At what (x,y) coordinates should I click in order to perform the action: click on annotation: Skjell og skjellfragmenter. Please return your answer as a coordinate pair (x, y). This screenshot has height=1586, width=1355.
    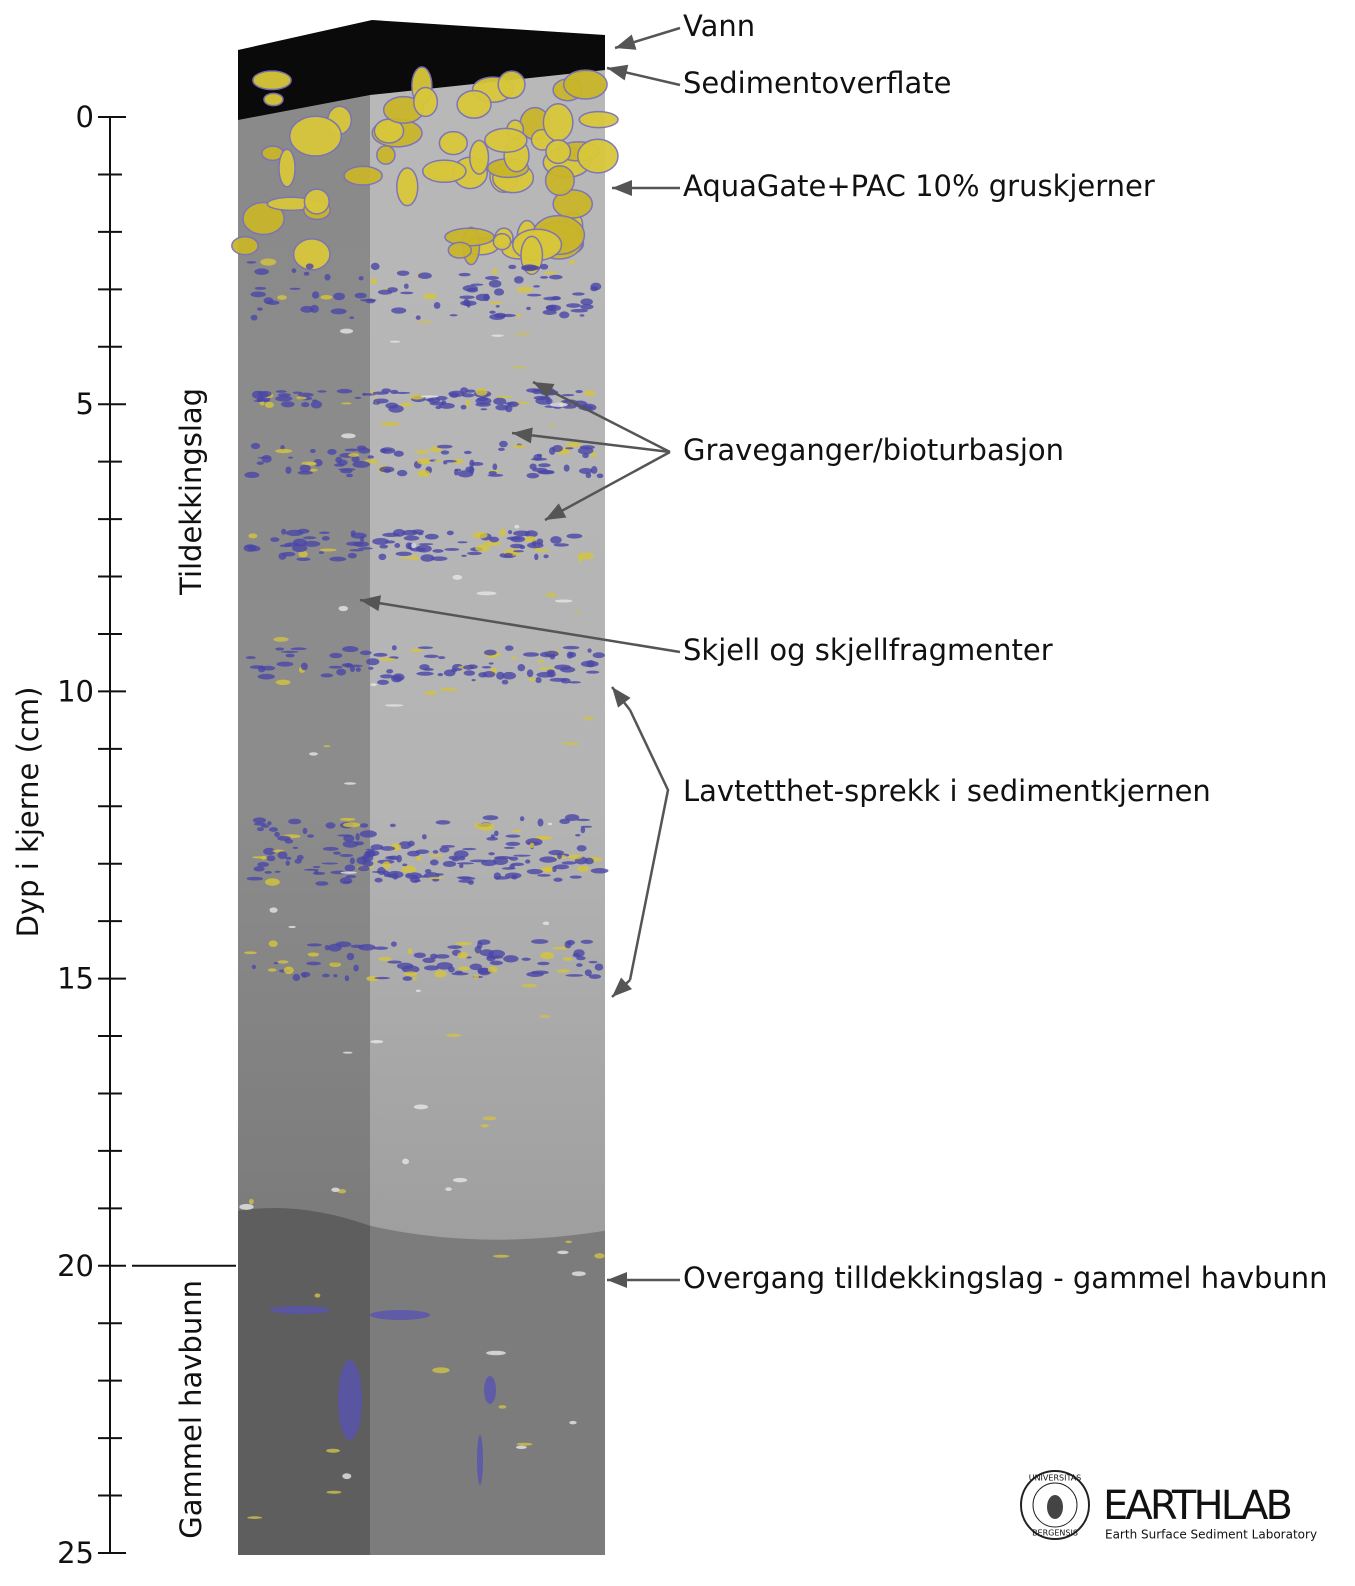
    Looking at the image, I should click on (868, 650).